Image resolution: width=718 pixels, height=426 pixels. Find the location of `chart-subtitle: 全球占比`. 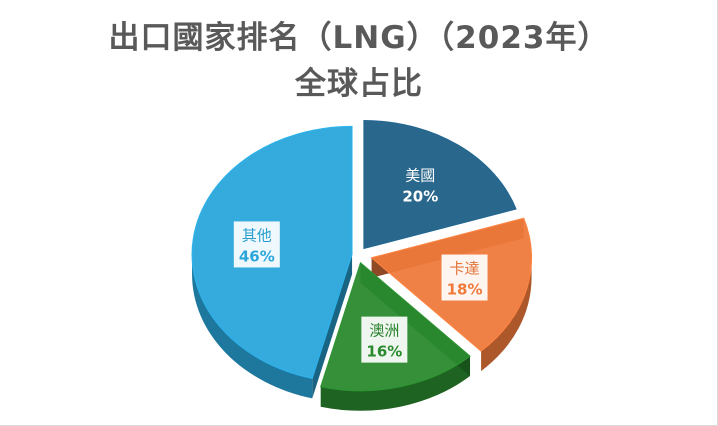

chart-subtitle: 全球占比 is located at coordinates (359, 84).